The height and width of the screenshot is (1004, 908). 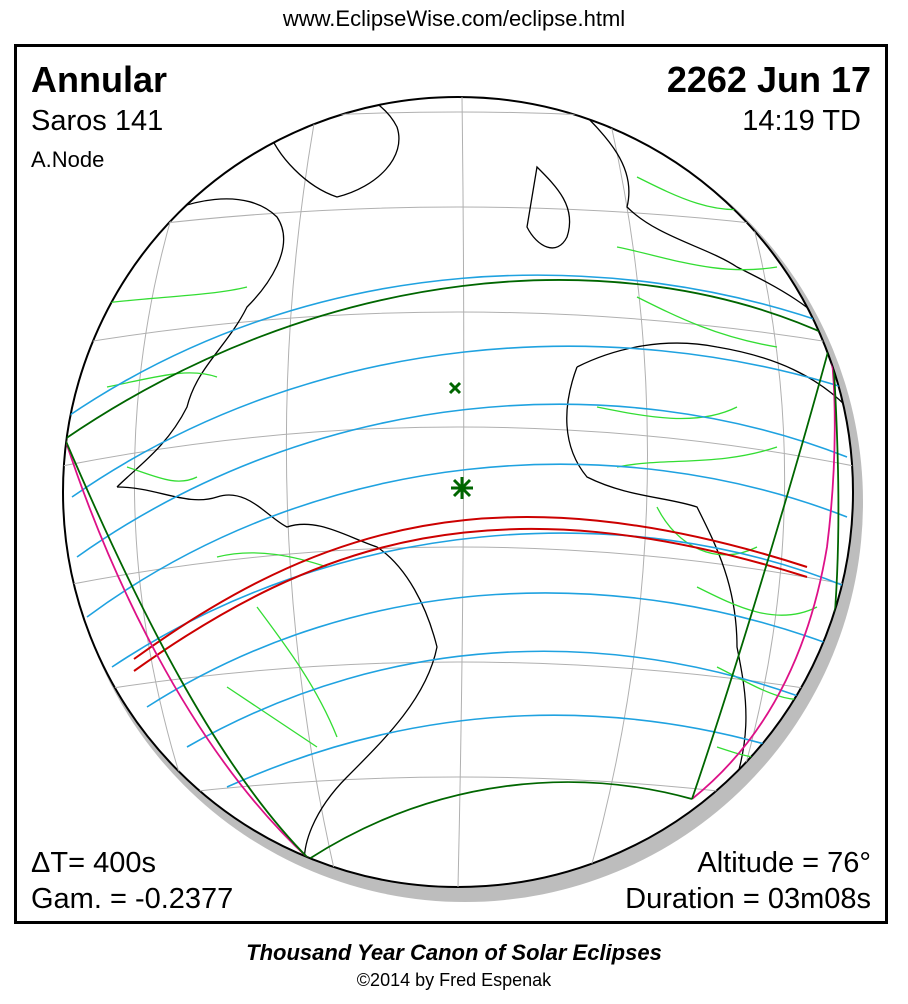 I want to click on greatest-eclipse-star, so click(x=462, y=488).